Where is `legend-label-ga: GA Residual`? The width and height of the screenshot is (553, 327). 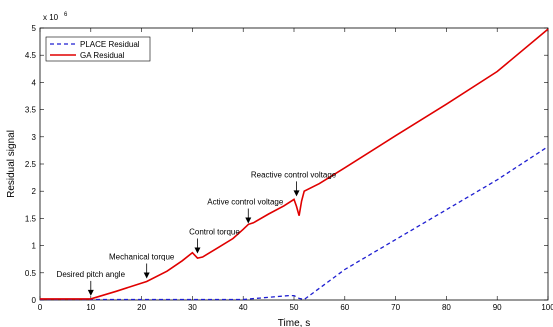
legend-label-ga: GA Residual is located at coordinates (102, 55).